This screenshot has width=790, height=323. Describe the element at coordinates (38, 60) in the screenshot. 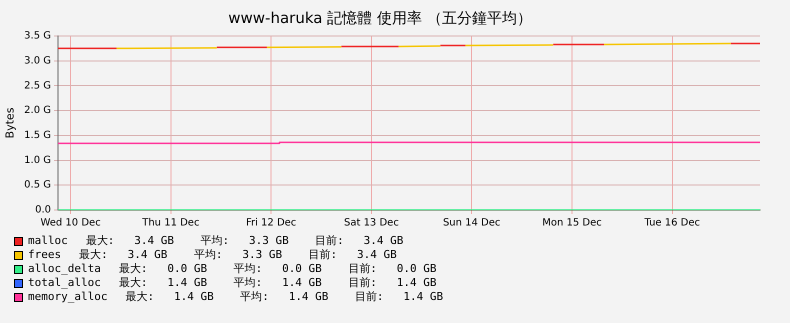

I see `y-tick-label: 3.0 G` at that location.